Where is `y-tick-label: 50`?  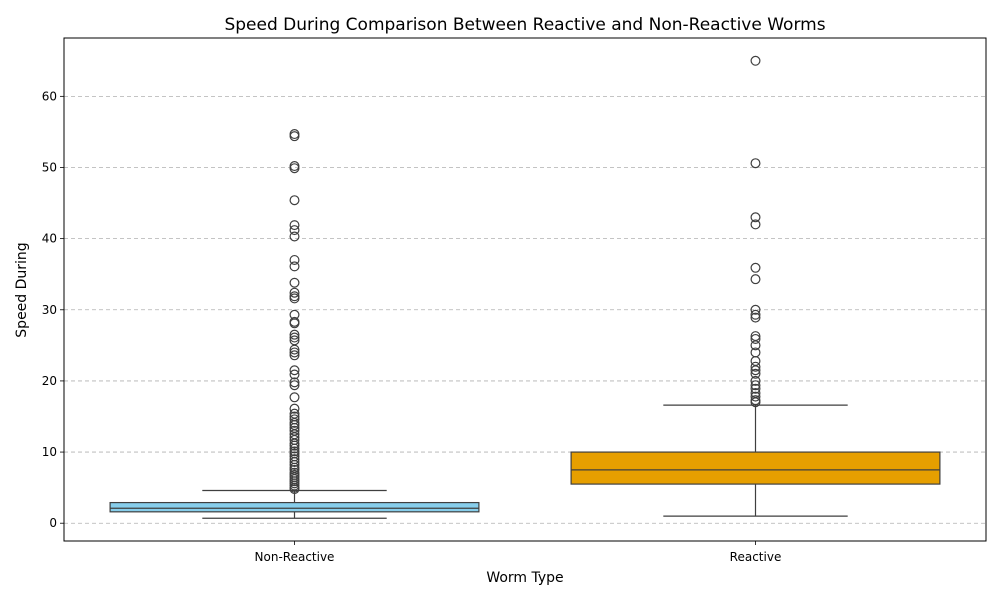 y-tick-label: 50 is located at coordinates (49, 167).